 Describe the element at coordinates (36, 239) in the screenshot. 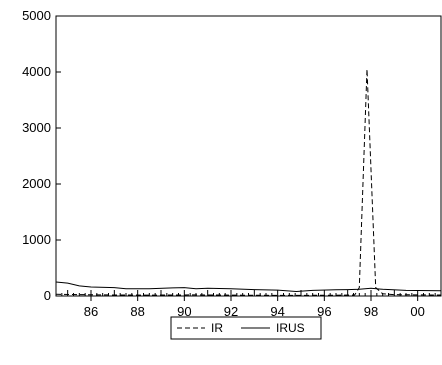

I see `y-tick-label: 1000` at that location.